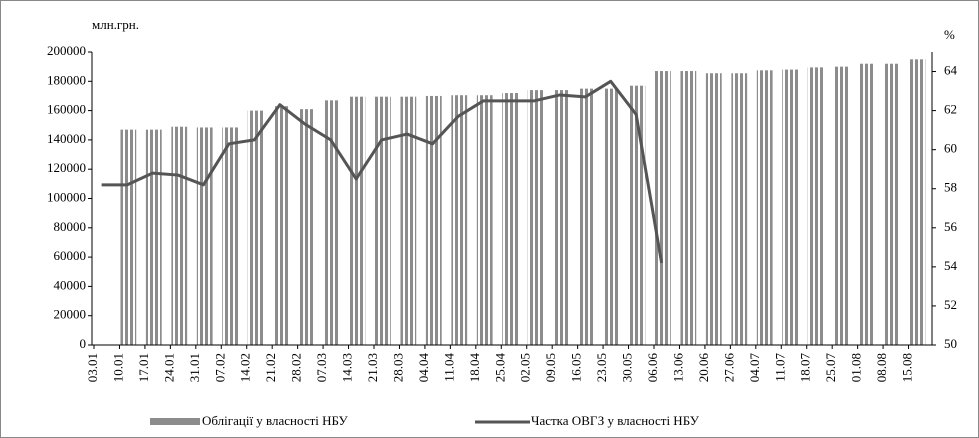 This screenshot has width=979, height=438. I want to click on x-tick-label: 02.05, so click(525, 367).